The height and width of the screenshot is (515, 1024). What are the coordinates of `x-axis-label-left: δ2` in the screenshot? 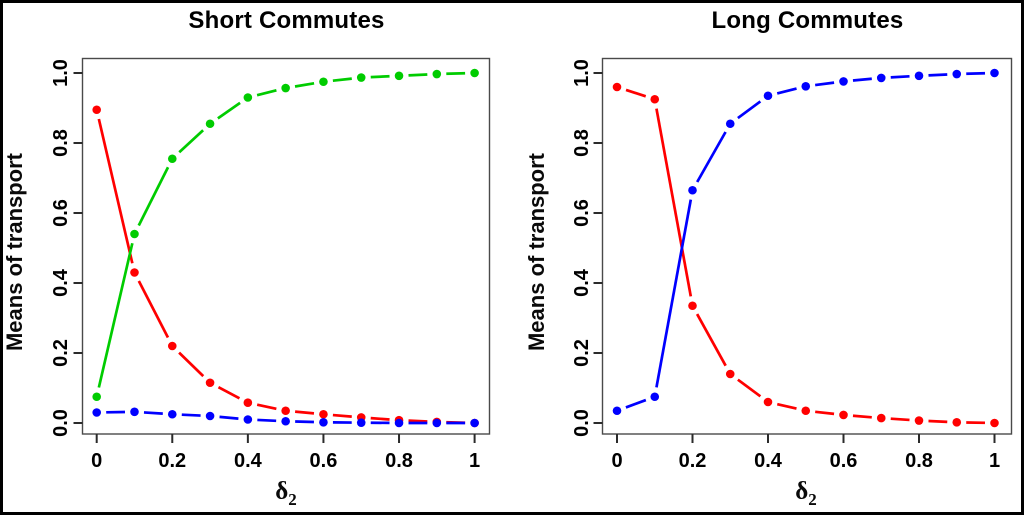 It's located at (286, 494).